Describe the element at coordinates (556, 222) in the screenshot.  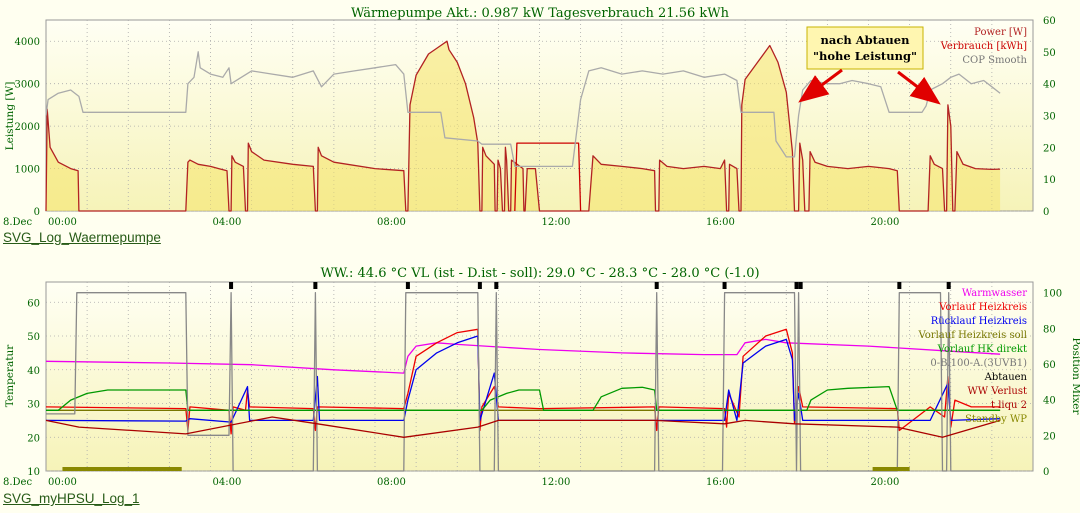
I see `chart1-xtick-label: 12:00` at that location.